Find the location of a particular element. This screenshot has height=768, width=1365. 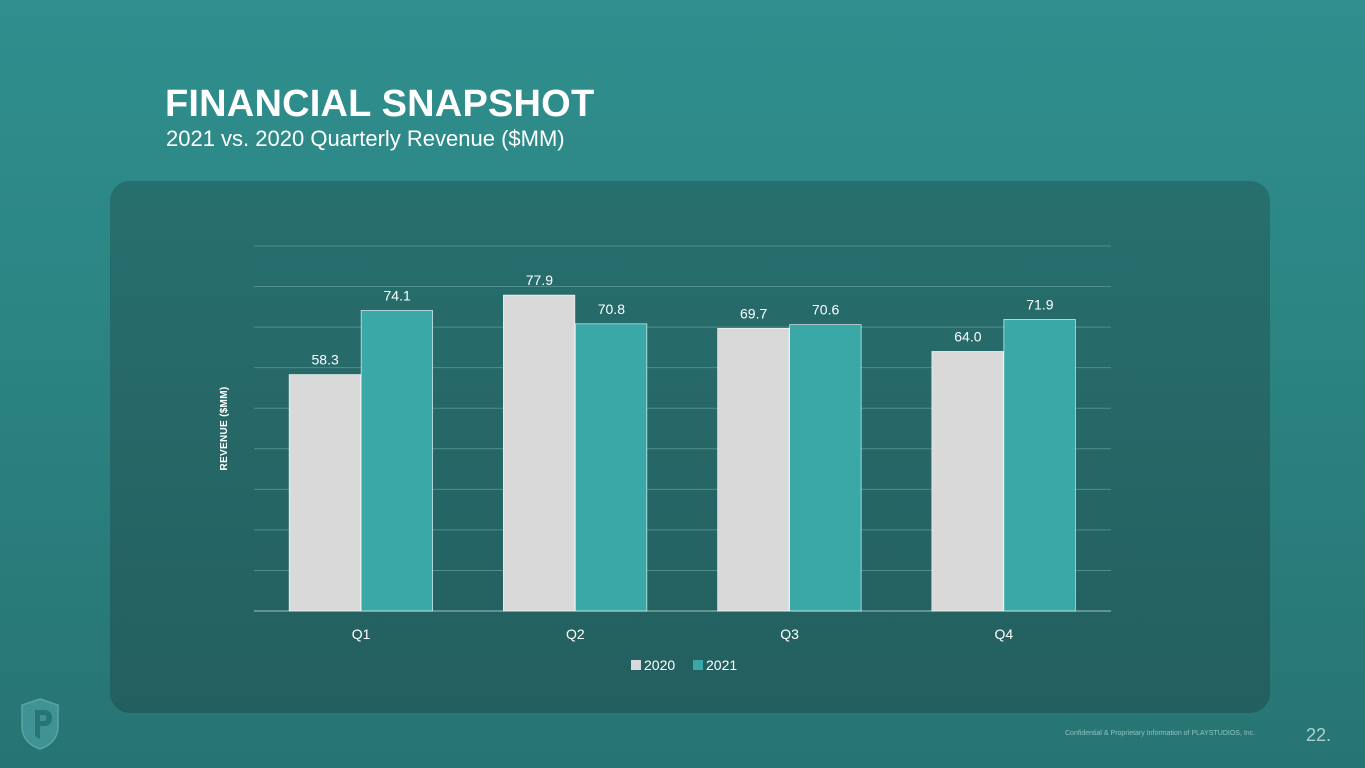

data-label-2020-q2: 77.9 is located at coordinates (539, 280).